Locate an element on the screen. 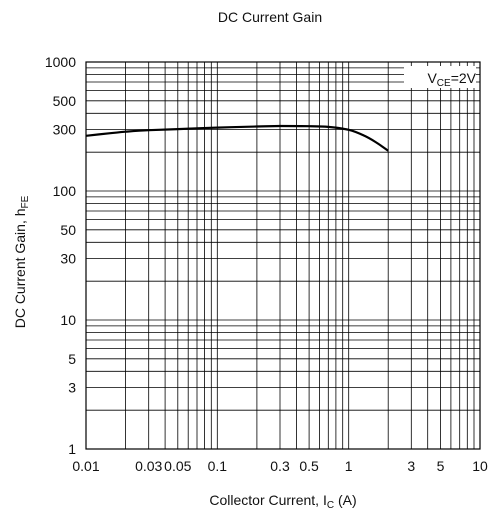  curves is located at coordinates (237, 138).